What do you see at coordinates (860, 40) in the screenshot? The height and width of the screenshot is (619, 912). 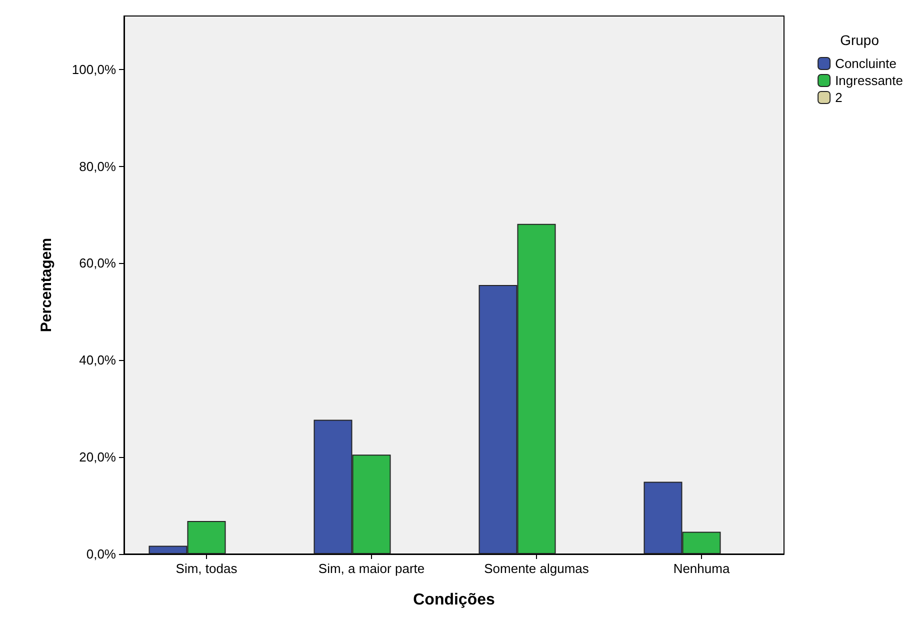 I see `legend-title: Grupo` at bounding box center [860, 40].